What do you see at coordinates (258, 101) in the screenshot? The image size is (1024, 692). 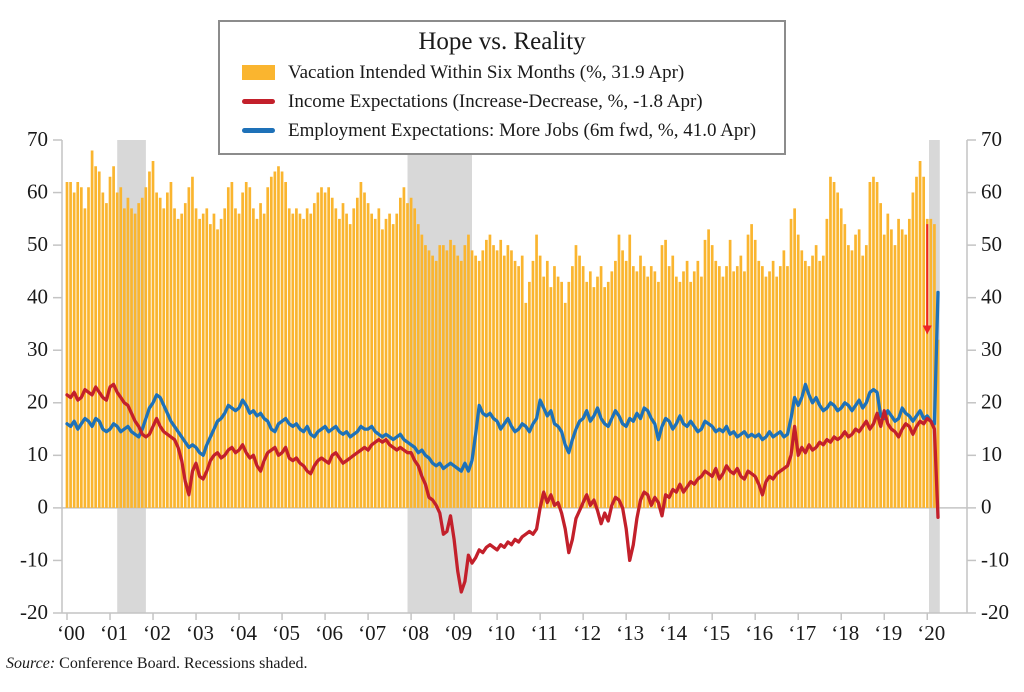 I see `income-line-swatch-icon` at bounding box center [258, 101].